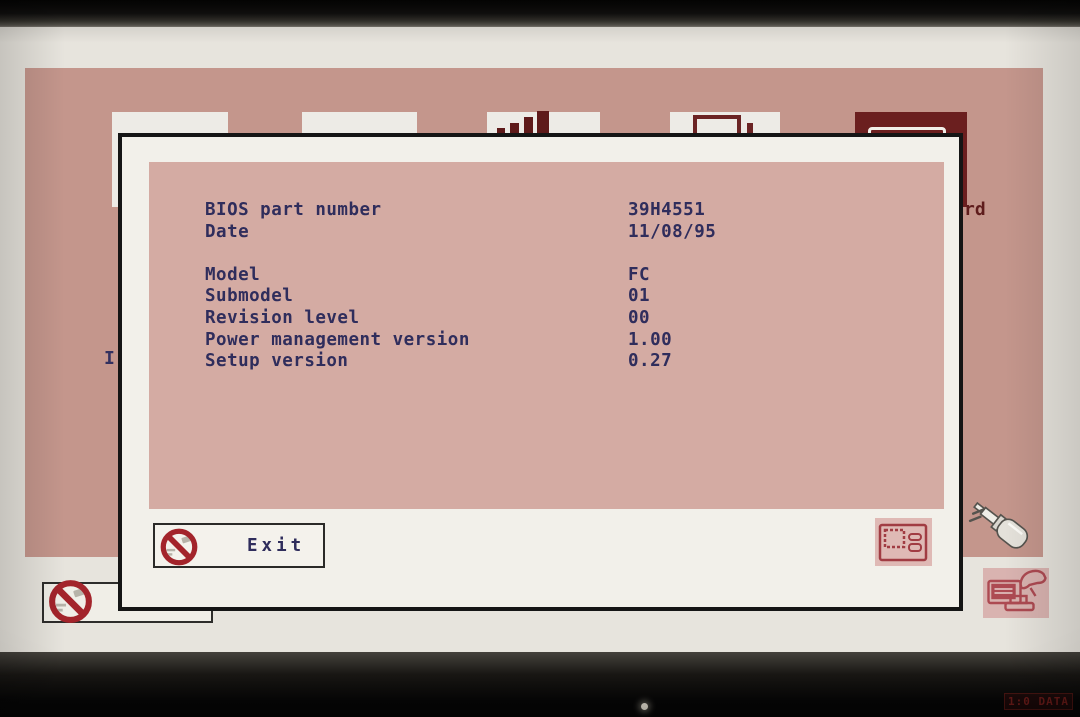 This screenshot has height=717, width=1080. I want to click on field-value: 1.00, so click(650, 339).